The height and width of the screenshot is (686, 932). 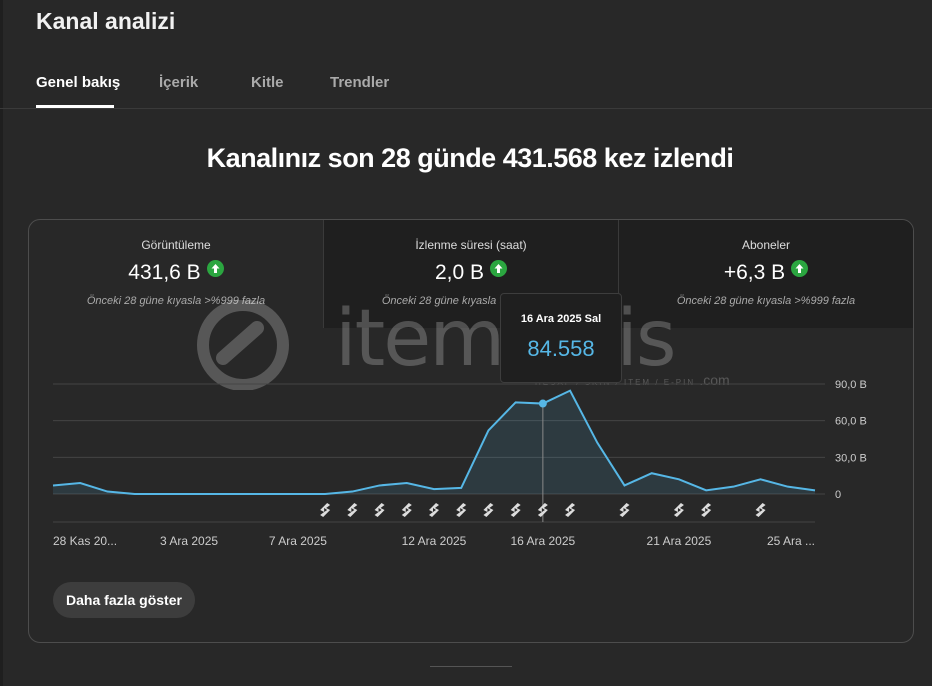 What do you see at coordinates (360, 82) in the screenshot?
I see `tab-trends: Trendler` at bounding box center [360, 82].